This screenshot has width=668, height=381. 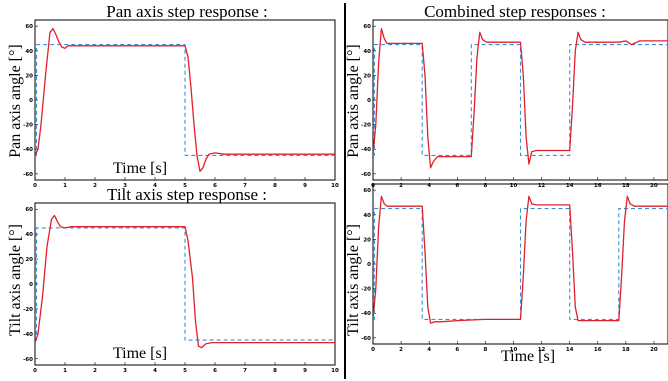 I want to click on reference-line-pan, so click(x=185, y=100).